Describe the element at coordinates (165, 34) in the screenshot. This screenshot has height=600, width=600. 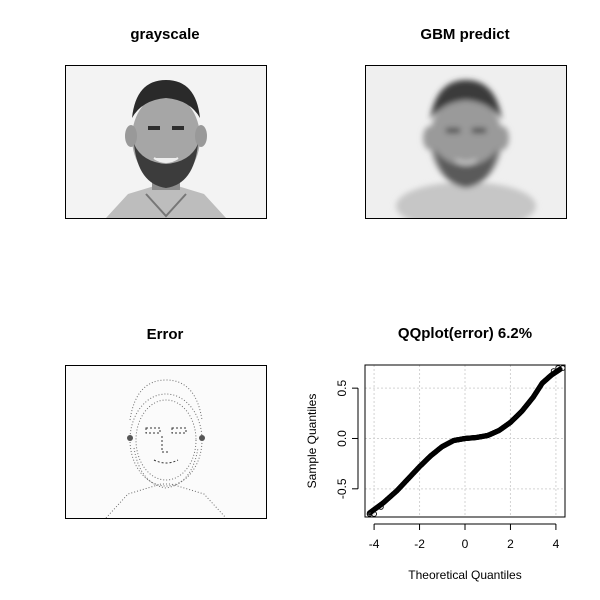
I see `grayscale-title: grayscale` at that location.